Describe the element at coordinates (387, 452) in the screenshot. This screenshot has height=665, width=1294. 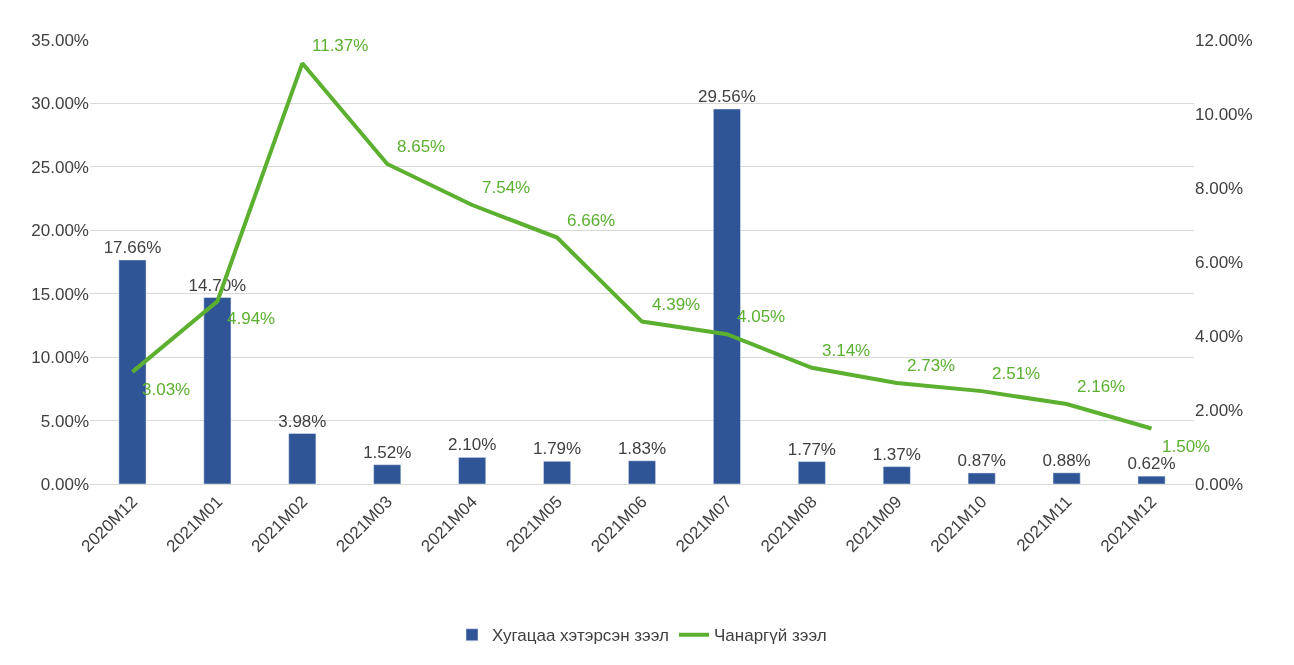
I see `data-label: 1.52%` at that location.